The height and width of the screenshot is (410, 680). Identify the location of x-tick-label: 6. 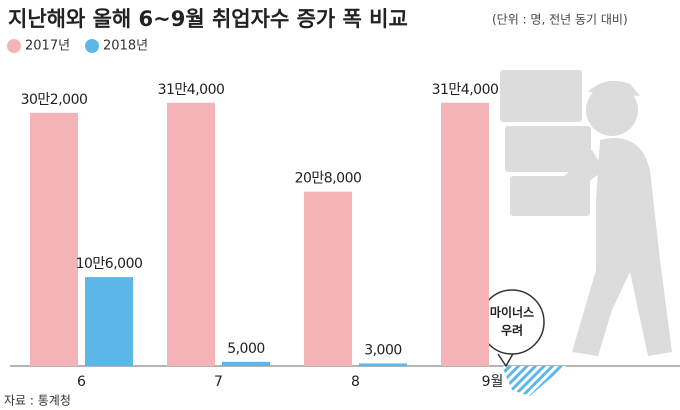
(81, 382).